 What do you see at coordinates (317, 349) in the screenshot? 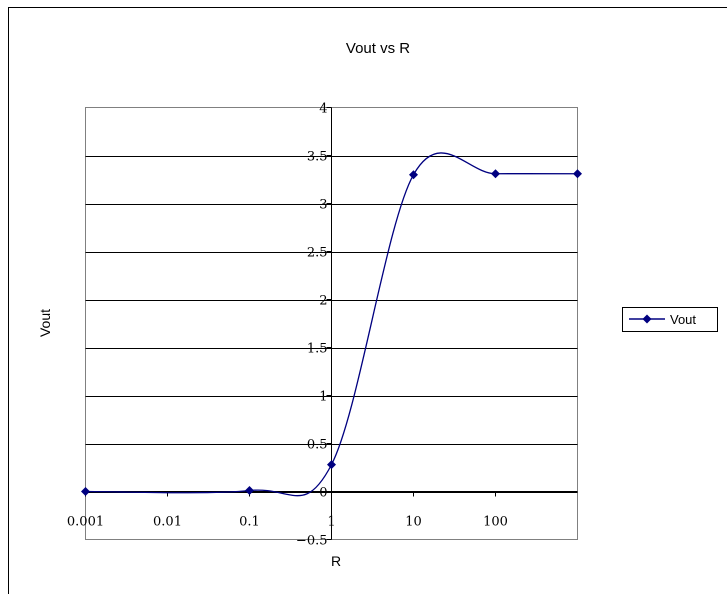
I see `y-tick-label-4: 1.5` at bounding box center [317, 349].